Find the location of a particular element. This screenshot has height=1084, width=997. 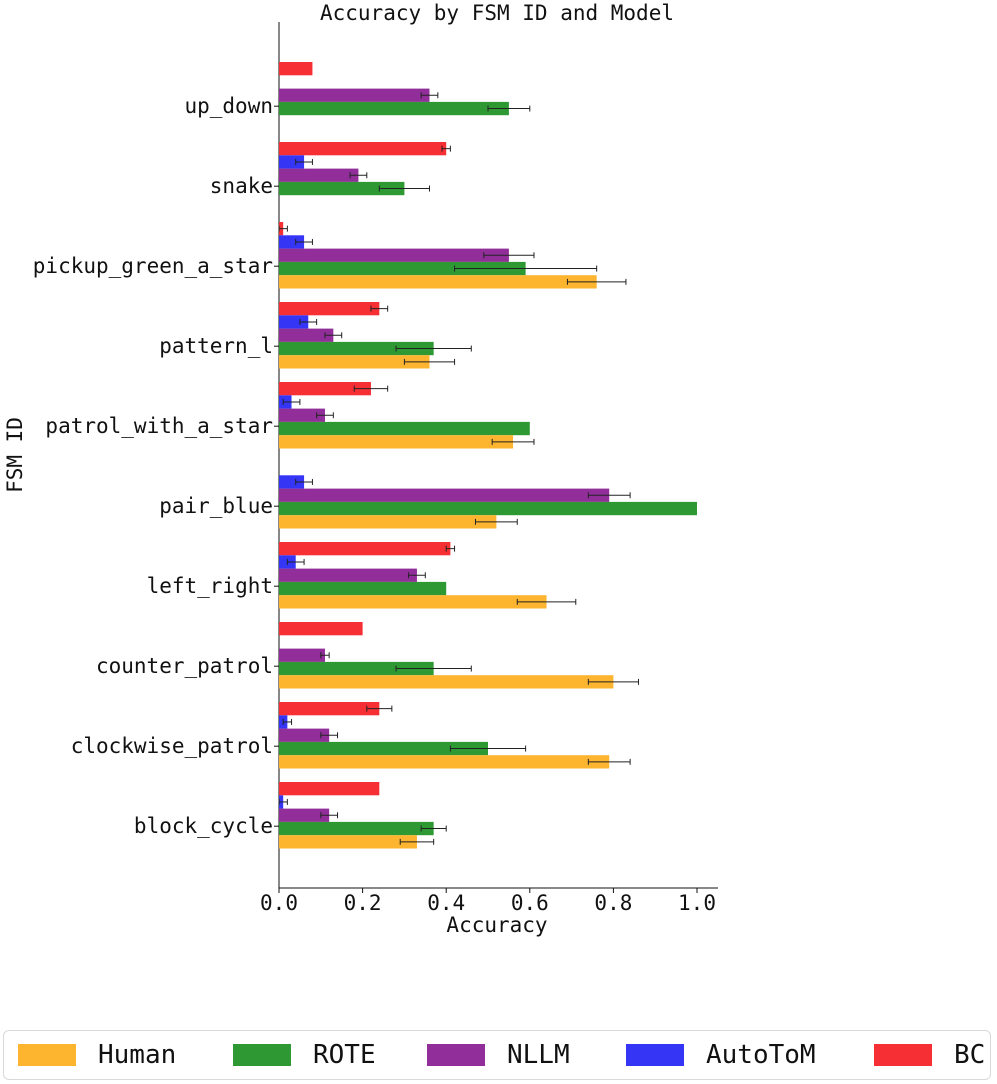

y-tick-label: left_right is located at coordinates (210, 586).